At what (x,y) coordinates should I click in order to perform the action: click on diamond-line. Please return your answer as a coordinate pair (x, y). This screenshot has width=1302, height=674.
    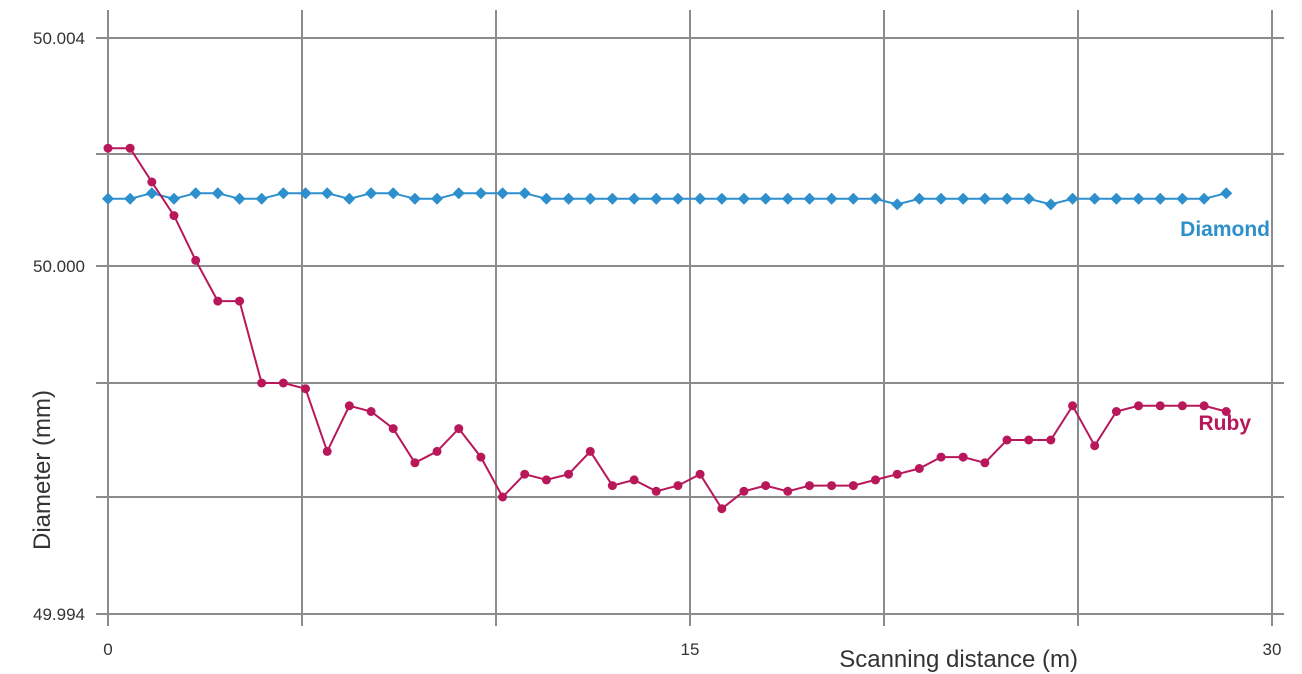
    Looking at the image, I should click on (667, 199).